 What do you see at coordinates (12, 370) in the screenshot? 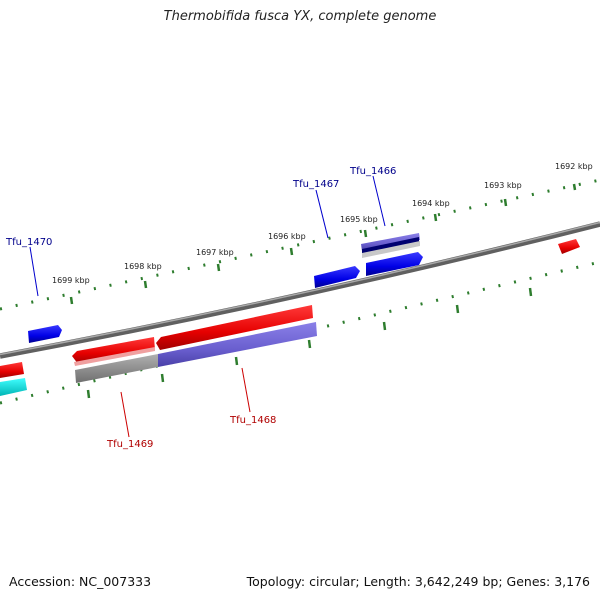
I see `gene-arrow-left-red` at bounding box center [12, 370].